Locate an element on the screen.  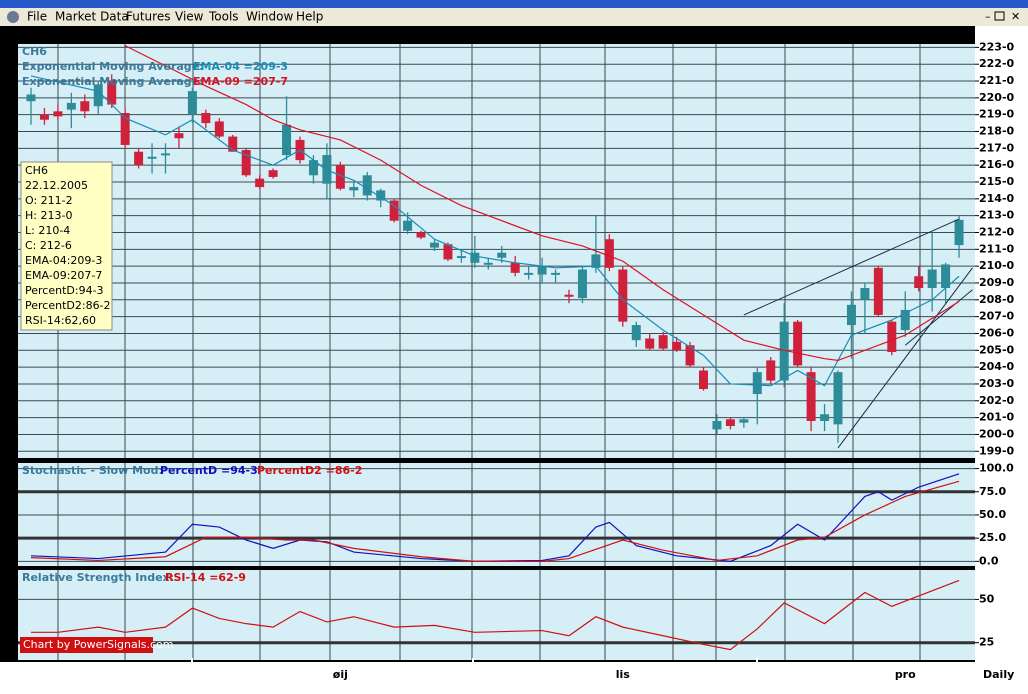
tooltip-line: 22.12.2005 is located at coordinates (56, 185).